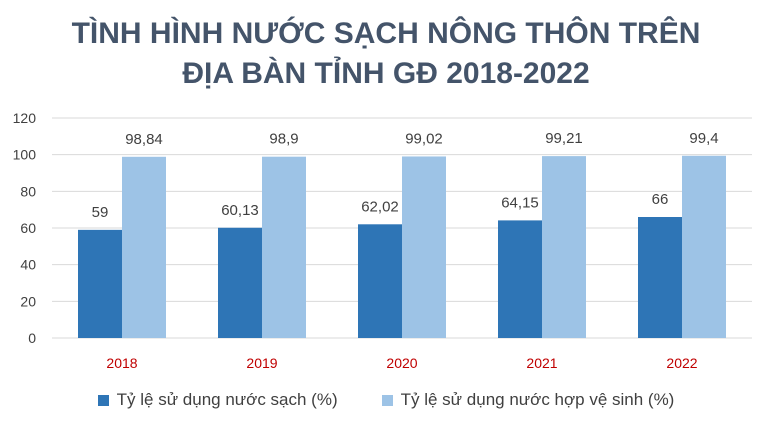 The image size is (772, 426). I want to click on legend-item-series-2: Tỷ lệ sử dụng nước hợp vệ sinh (%), so click(528, 400).